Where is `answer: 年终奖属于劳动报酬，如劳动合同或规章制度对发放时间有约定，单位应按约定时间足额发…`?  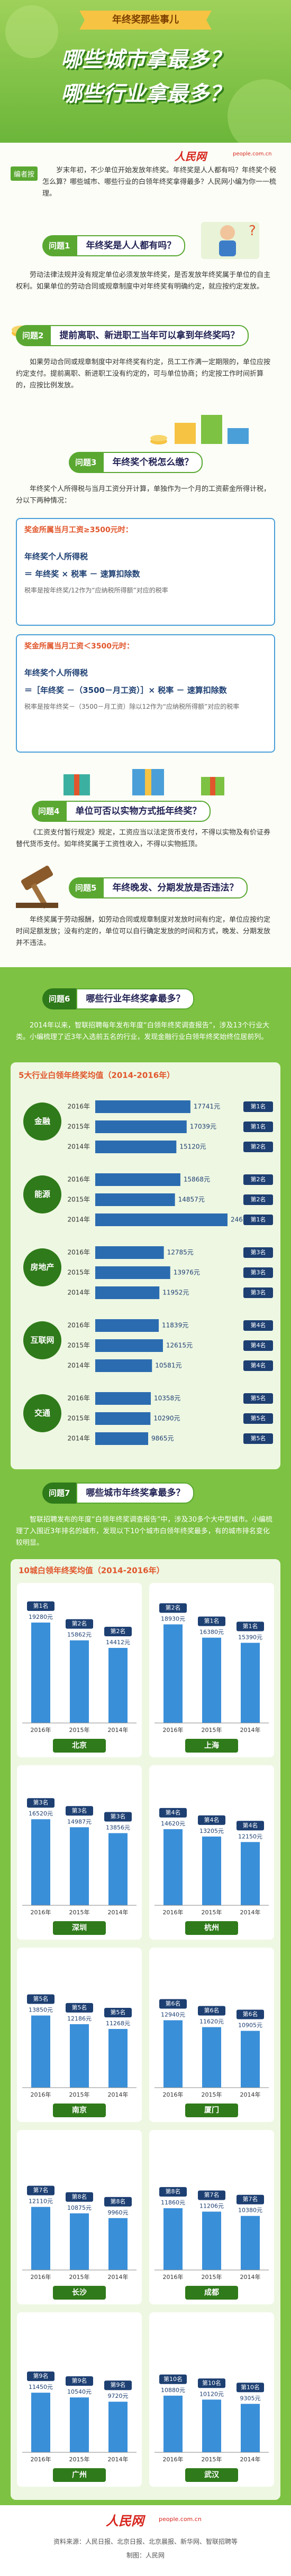 answer: 年终奖属于劳动报酬，如劳动合同或规章制度对发放时间有约定，单位应按约定时间足额发… is located at coordinates (143, 931).